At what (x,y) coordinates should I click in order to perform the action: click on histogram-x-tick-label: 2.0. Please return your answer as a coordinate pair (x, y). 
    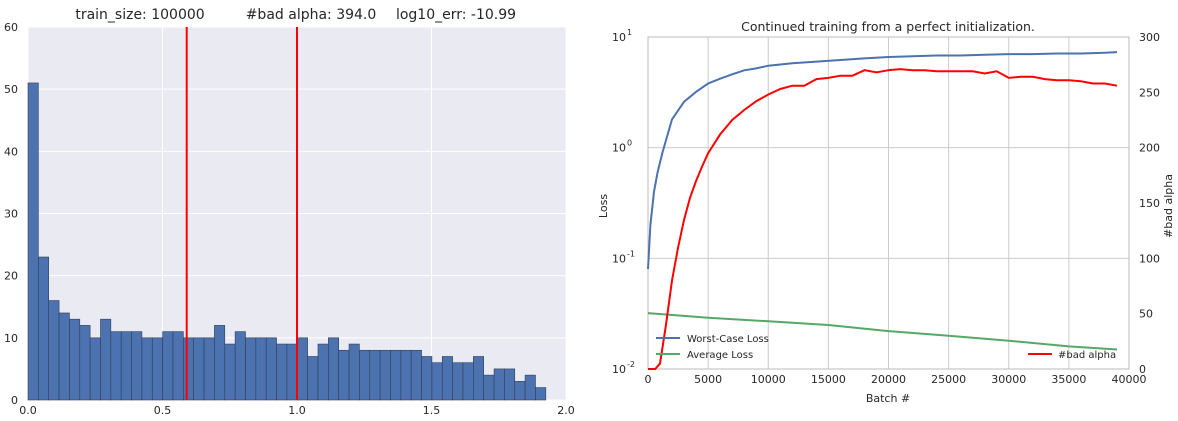
    Looking at the image, I should click on (566, 410).